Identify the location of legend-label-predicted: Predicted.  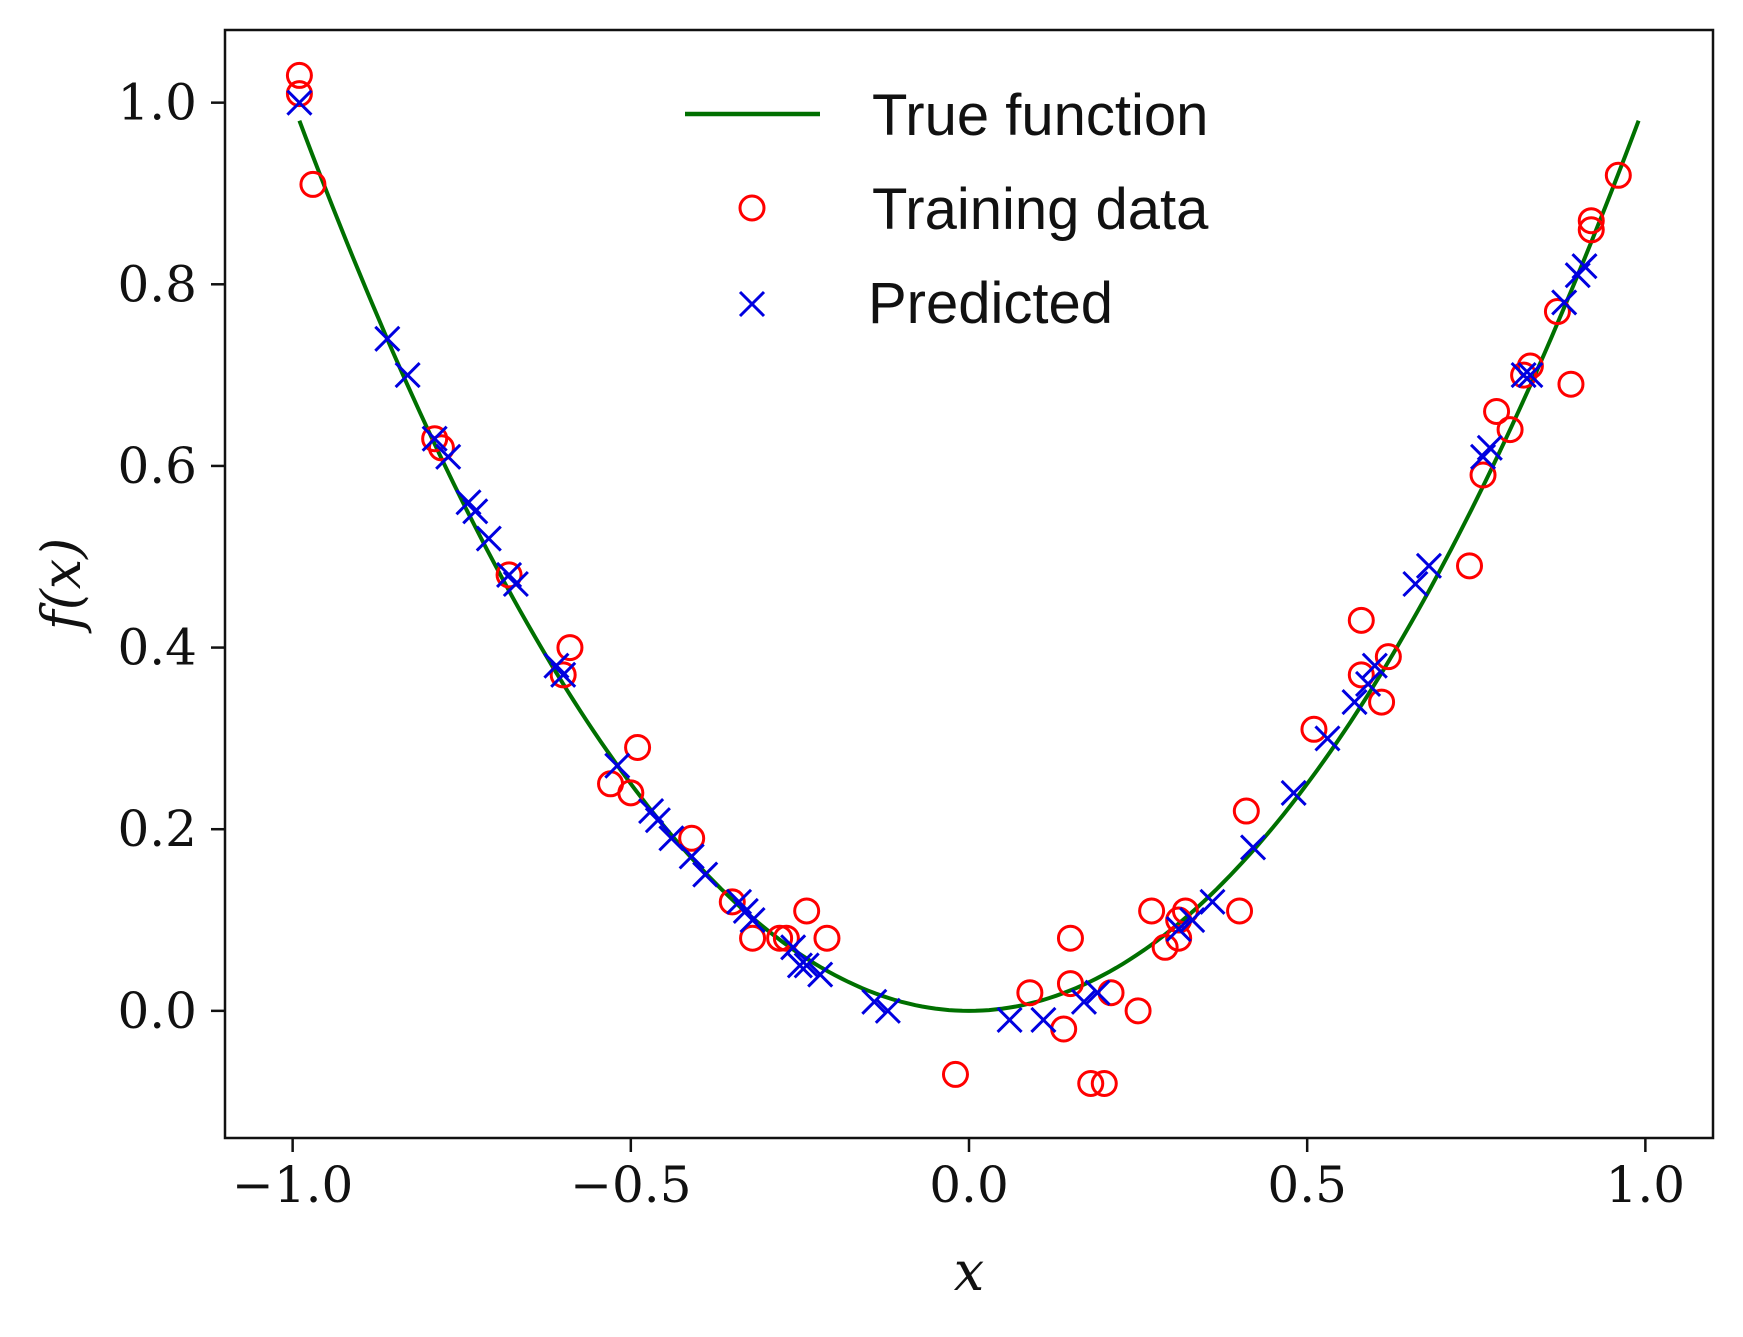
(990, 303).